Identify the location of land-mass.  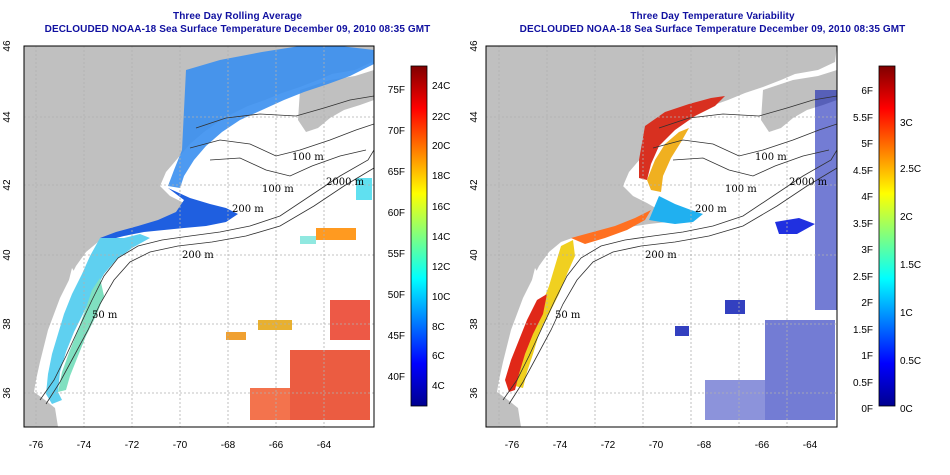
(799, 101).